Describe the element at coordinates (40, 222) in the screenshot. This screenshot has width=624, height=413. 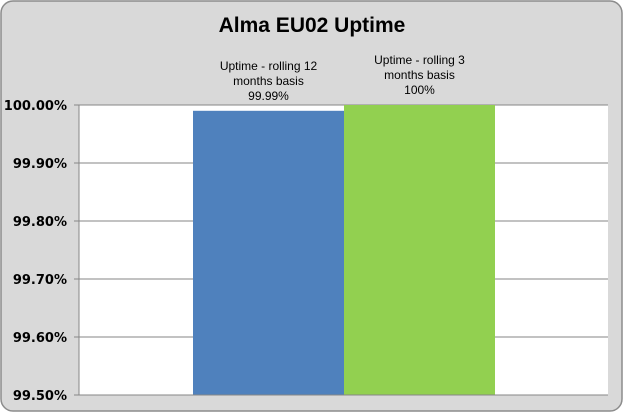
I see `y-tick-label: 99.80%` at that location.